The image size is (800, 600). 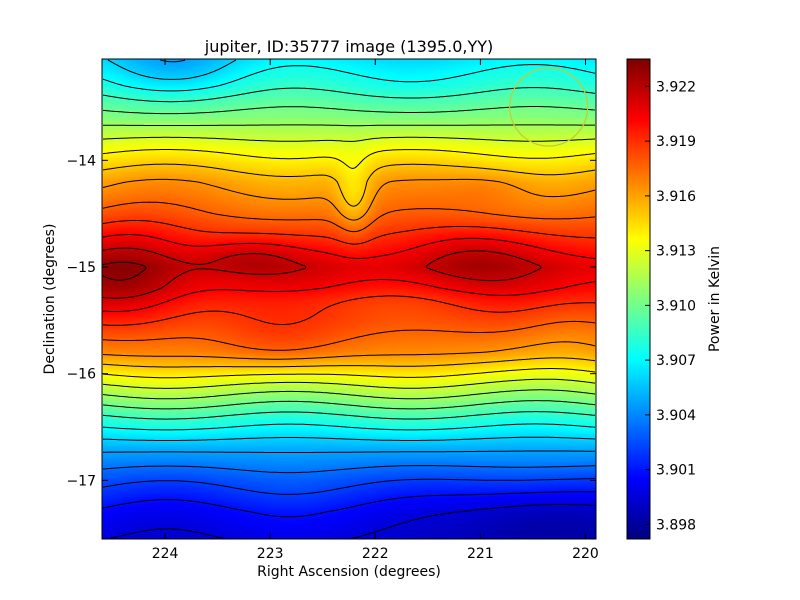 I want to click on colorbar-tick-label: 3.919, so click(x=676, y=142).